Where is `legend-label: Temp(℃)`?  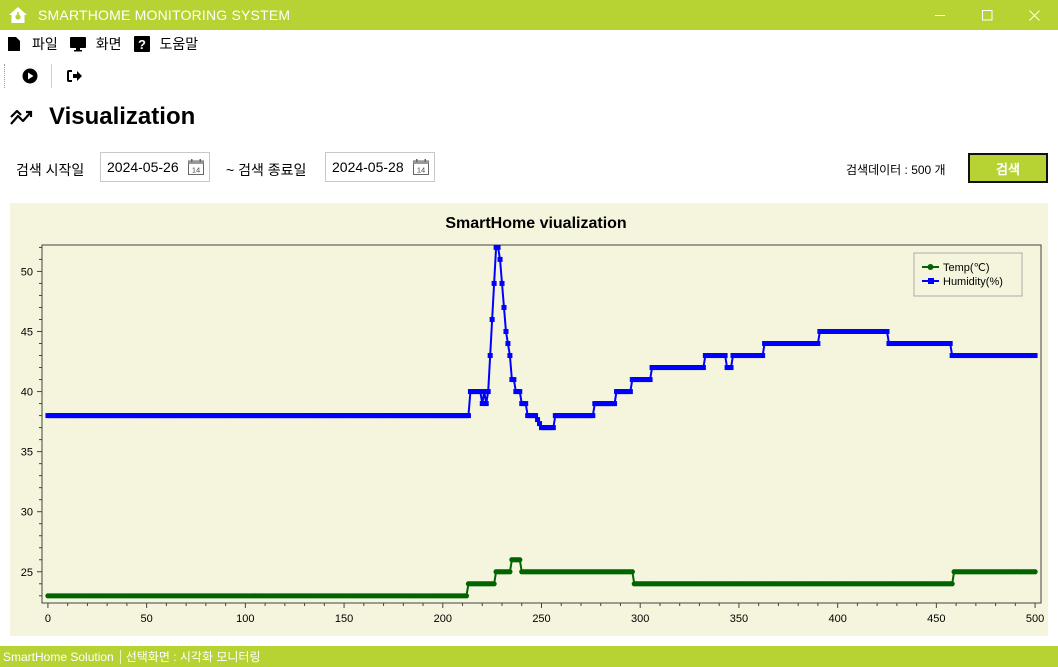
legend-label: Temp(℃) is located at coordinates (966, 268).